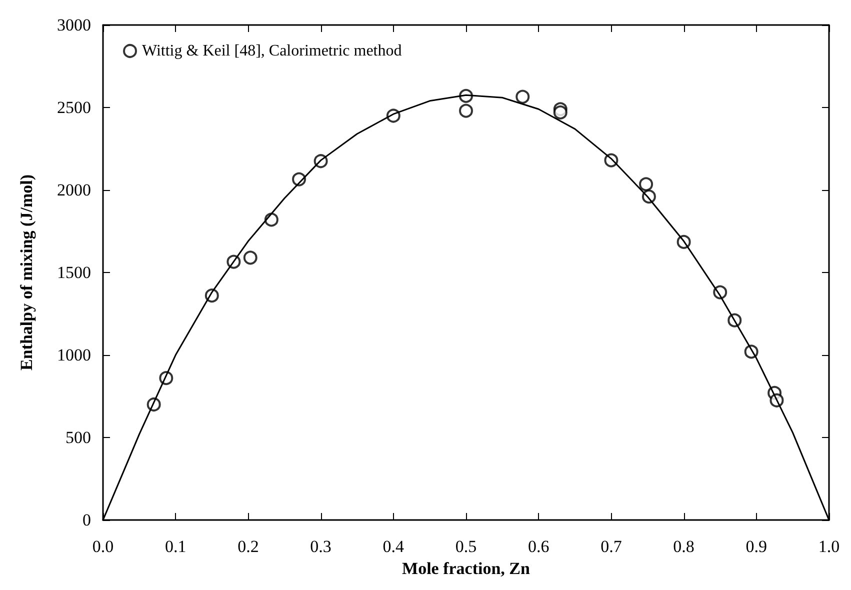  I want to click on legend-label: Wittig & Keil [48], Calorimetric method, so click(272, 51).